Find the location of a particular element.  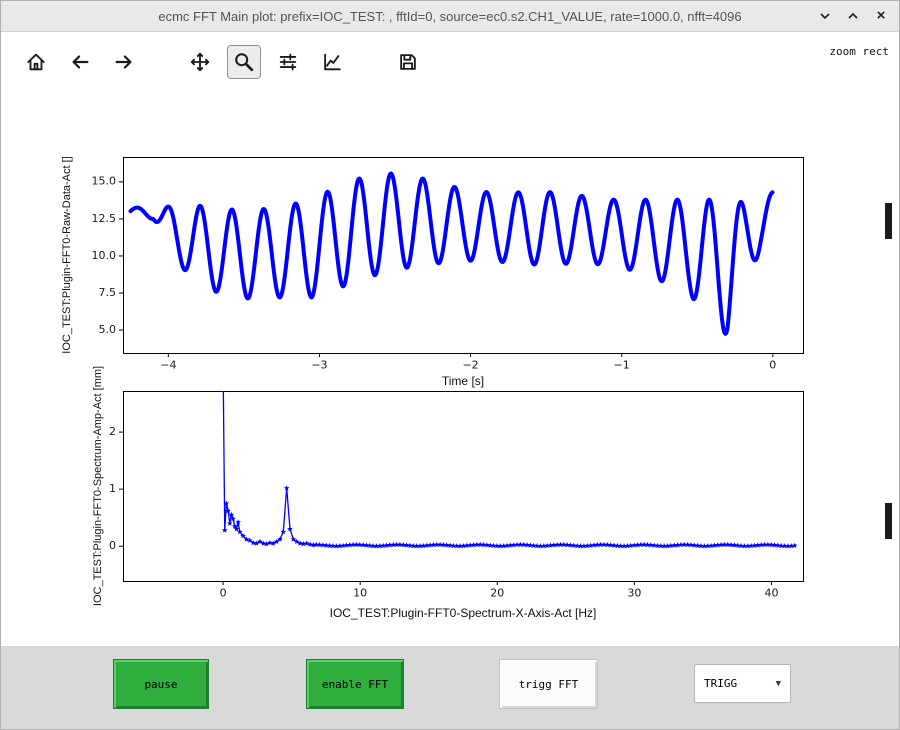

home-button is located at coordinates (36, 62).